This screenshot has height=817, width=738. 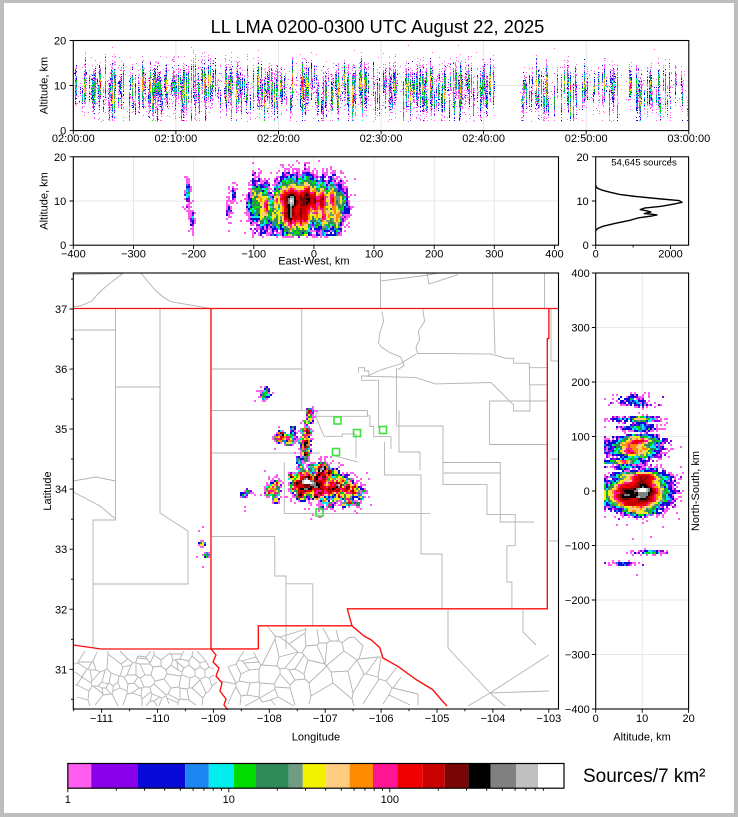 What do you see at coordinates (61, 550) in the screenshot?
I see `svg-text: 33` at bounding box center [61, 550].